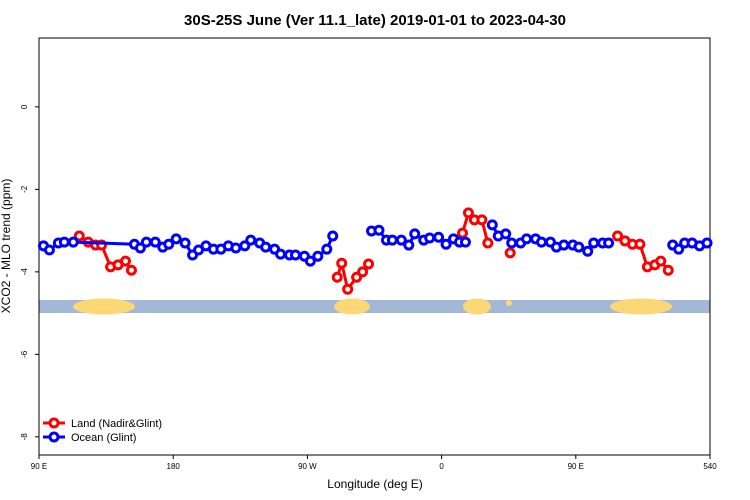  I want to click on y-tick-label: -6, so click(24, 354).